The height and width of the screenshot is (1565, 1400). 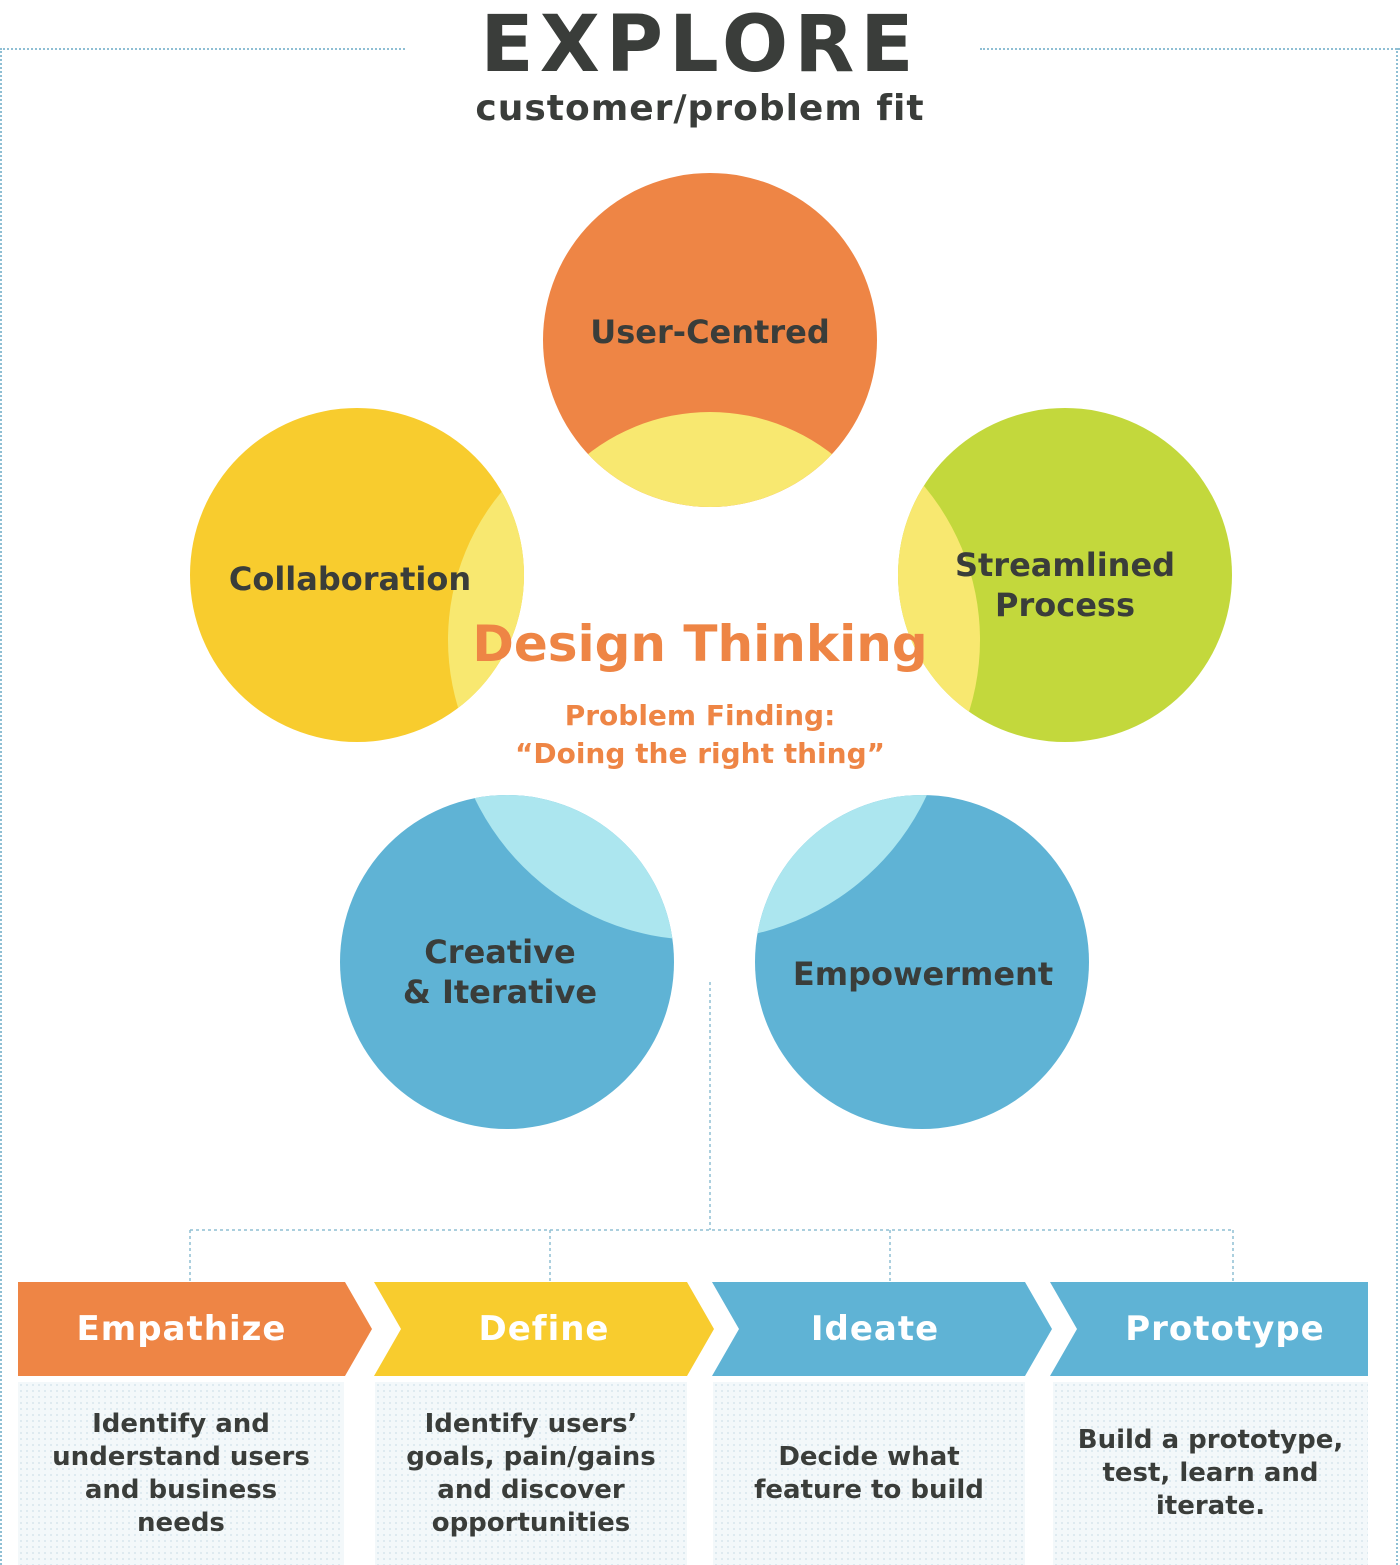 I want to click on label-collaboration-text: Collaboration, so click(x=350, y=579).